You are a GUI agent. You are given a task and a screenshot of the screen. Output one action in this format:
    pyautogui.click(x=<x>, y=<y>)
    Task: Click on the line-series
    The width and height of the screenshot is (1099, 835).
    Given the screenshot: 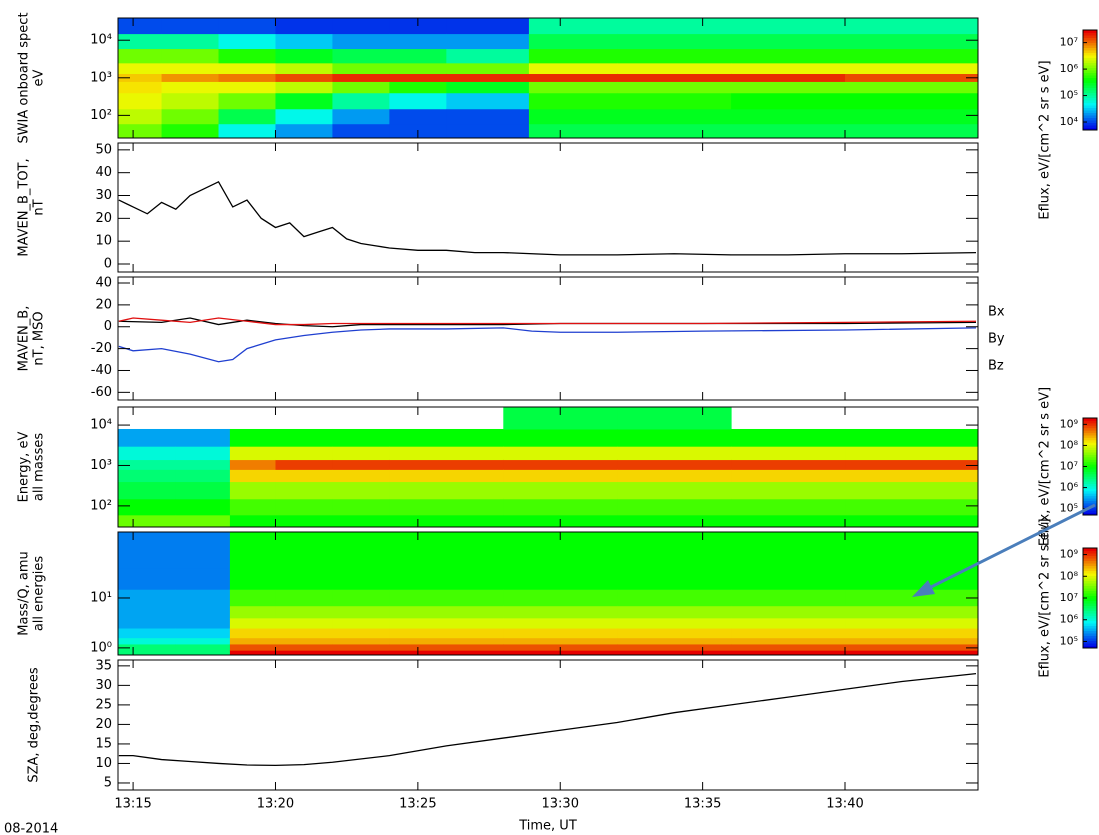 What is the action you would take?
    pyautogui.click(x=547, y=321)
    